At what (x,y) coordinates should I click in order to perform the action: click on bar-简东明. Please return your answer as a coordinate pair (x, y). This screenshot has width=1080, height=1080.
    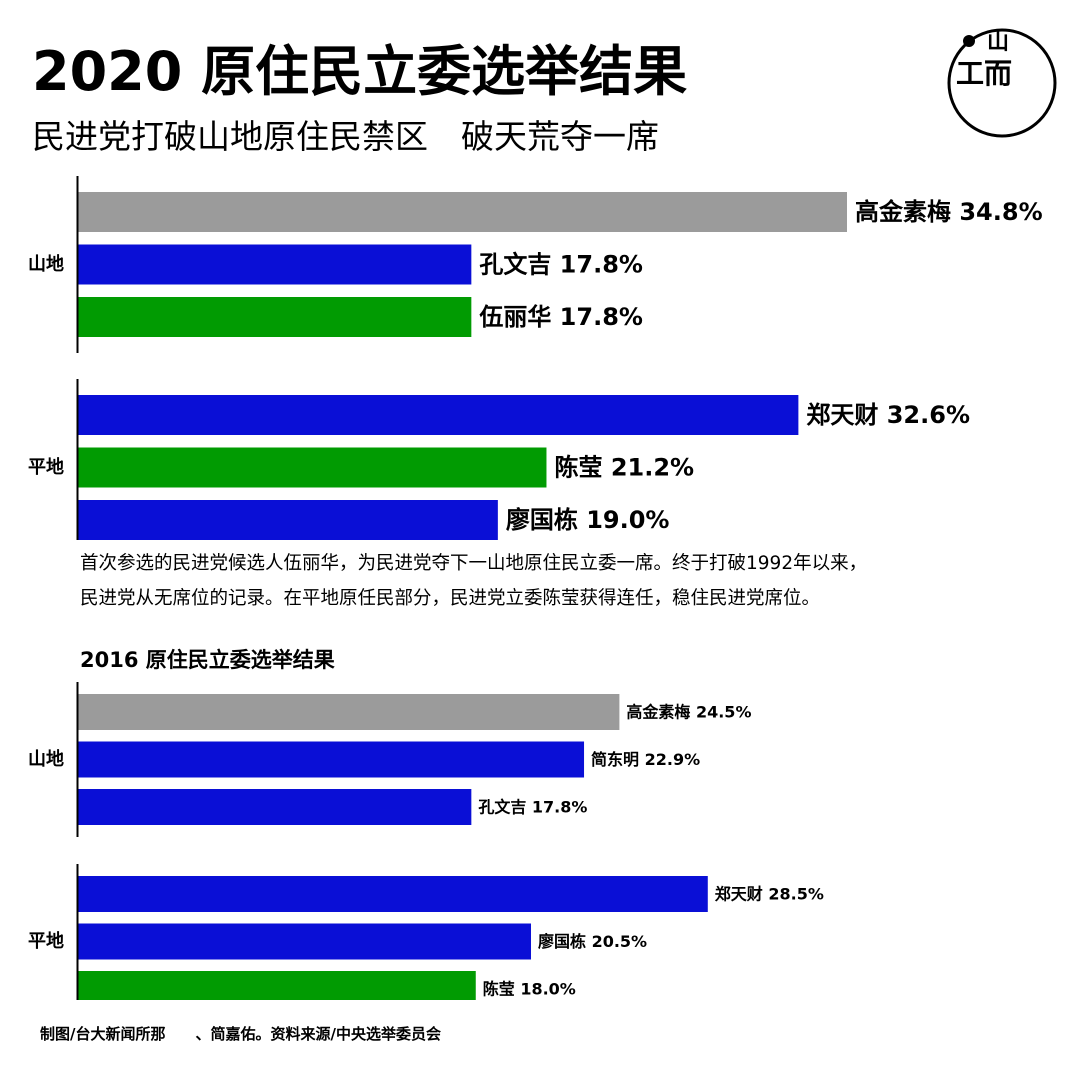
    Looking at the image, I should click on (331, 759).